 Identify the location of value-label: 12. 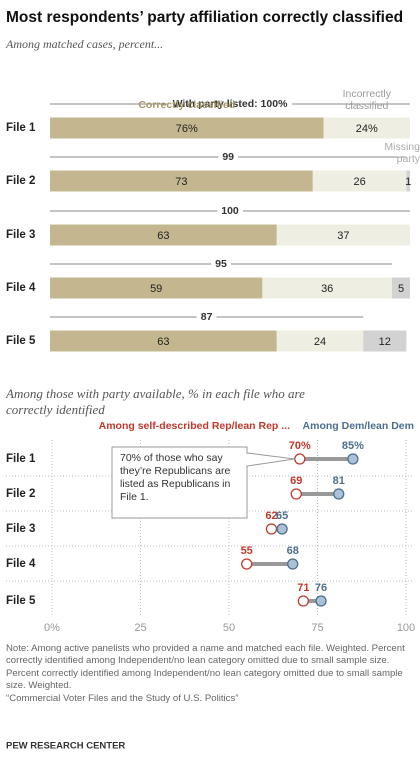
(385, 342).